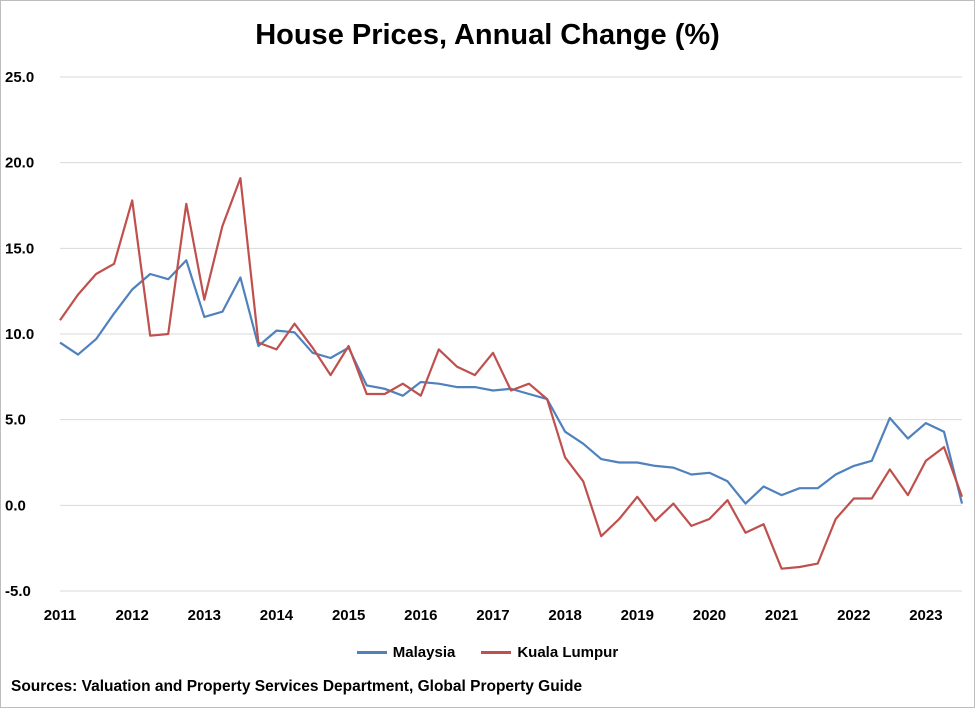 This screenshot has height=708, width=975. What do you see at coordinates (496, 652) in the screenshot?
I see `legend-swatch-kuala-lumpur` at bounding box center [496, 652].